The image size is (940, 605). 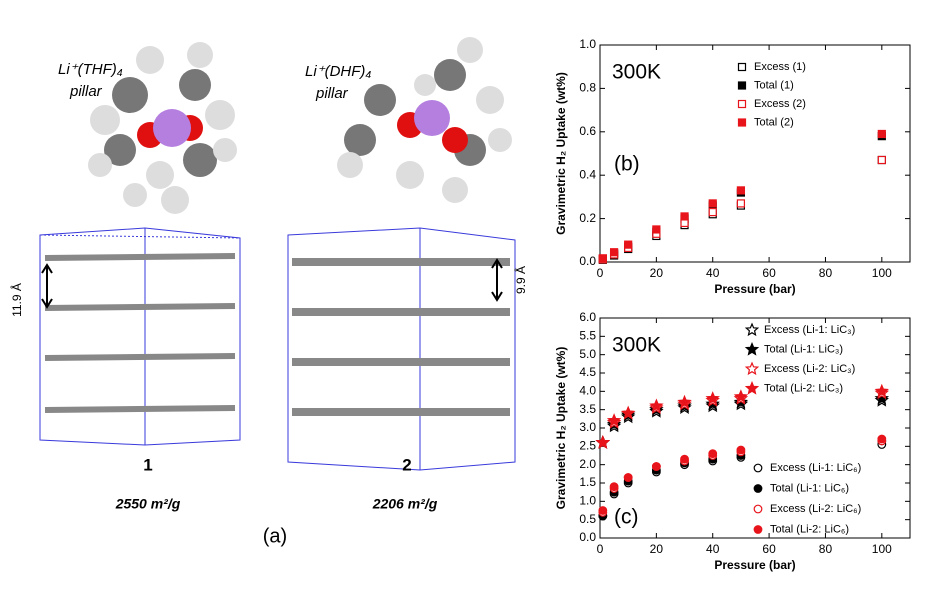 What do you see at coordinates (780, 104) in the screenshot?
I see `legend-label: Excess (2)` at bounding box center [780, 104].